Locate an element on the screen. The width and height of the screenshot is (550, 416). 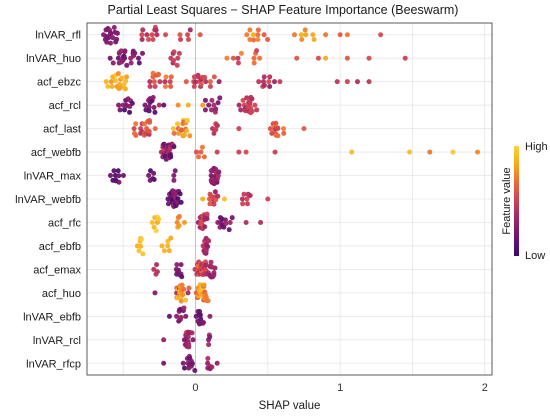
y-tick-label: acf_emax is located at coordinates (57, 270).